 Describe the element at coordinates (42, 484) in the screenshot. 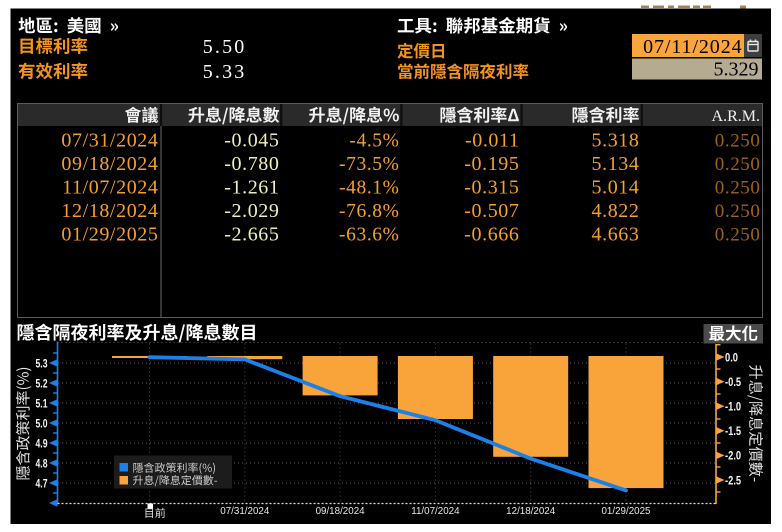

I see `svg-text: 4.7` at that location.